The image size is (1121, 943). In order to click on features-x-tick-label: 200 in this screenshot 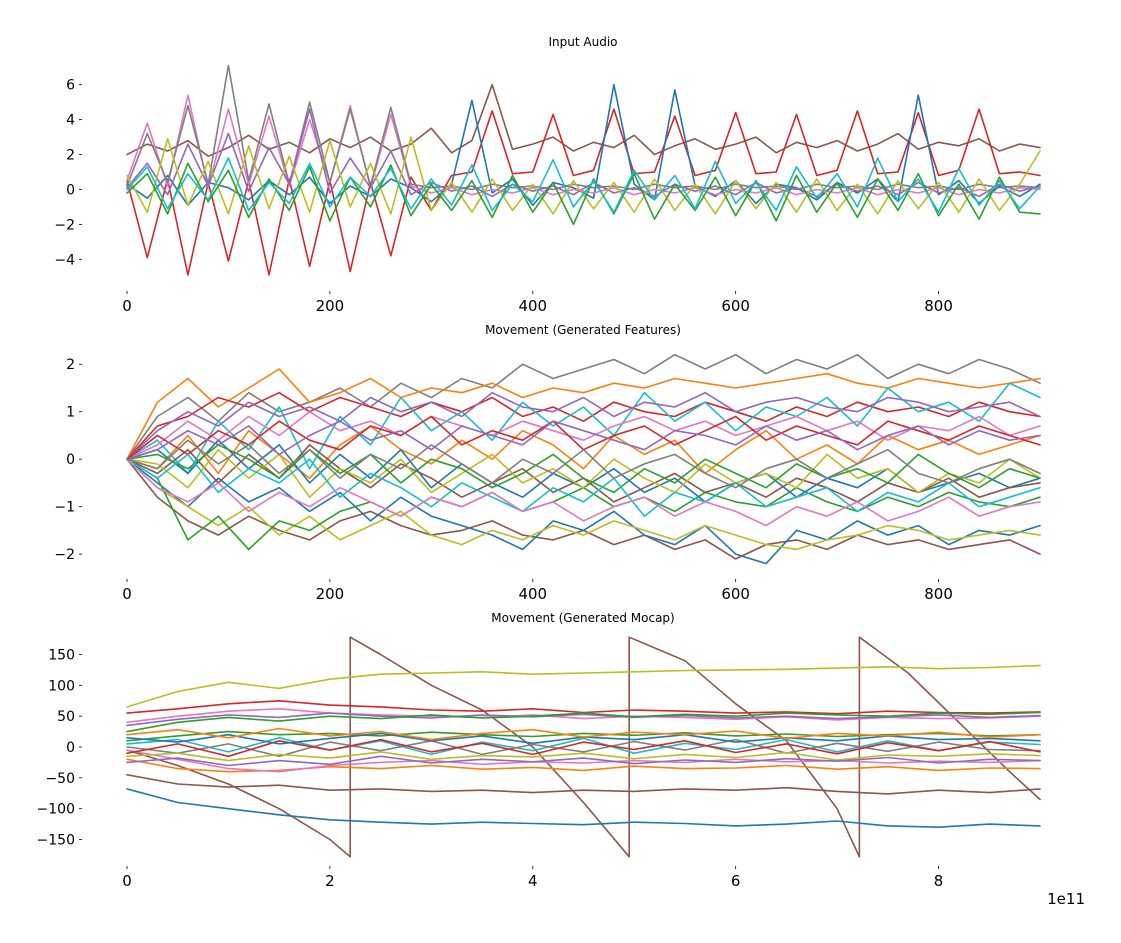, I will do `click(330, 594)`.